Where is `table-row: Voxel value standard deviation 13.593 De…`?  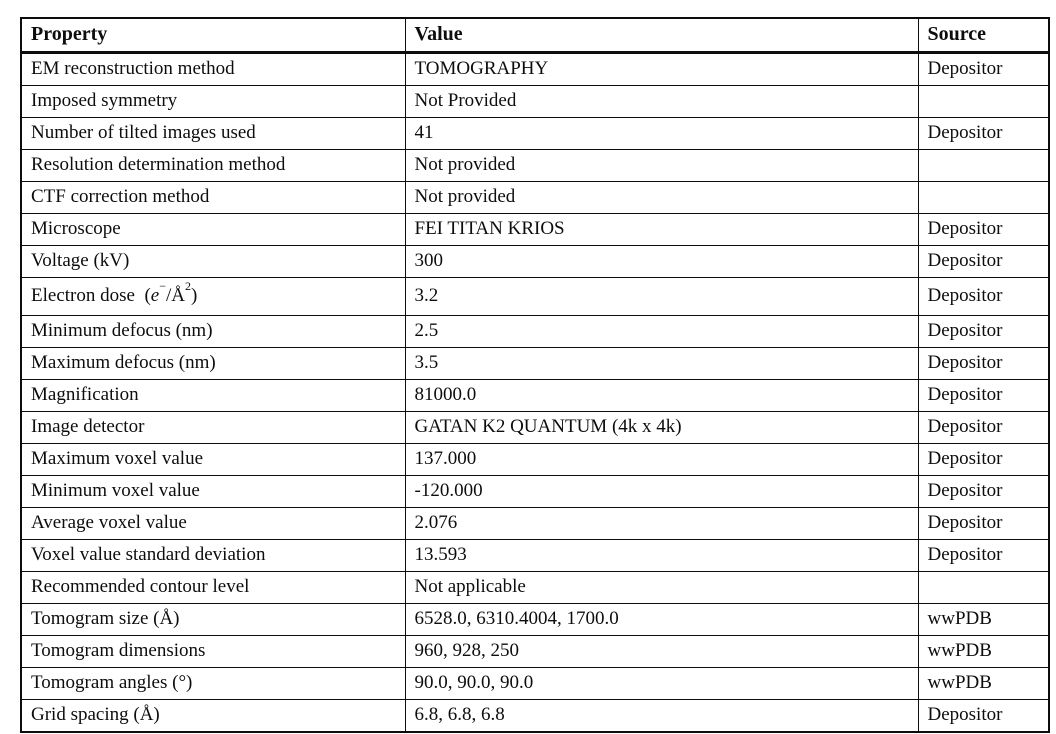
table-row: Voxel value standard deviation 13.593 De… is located at coordinates (535, 555).